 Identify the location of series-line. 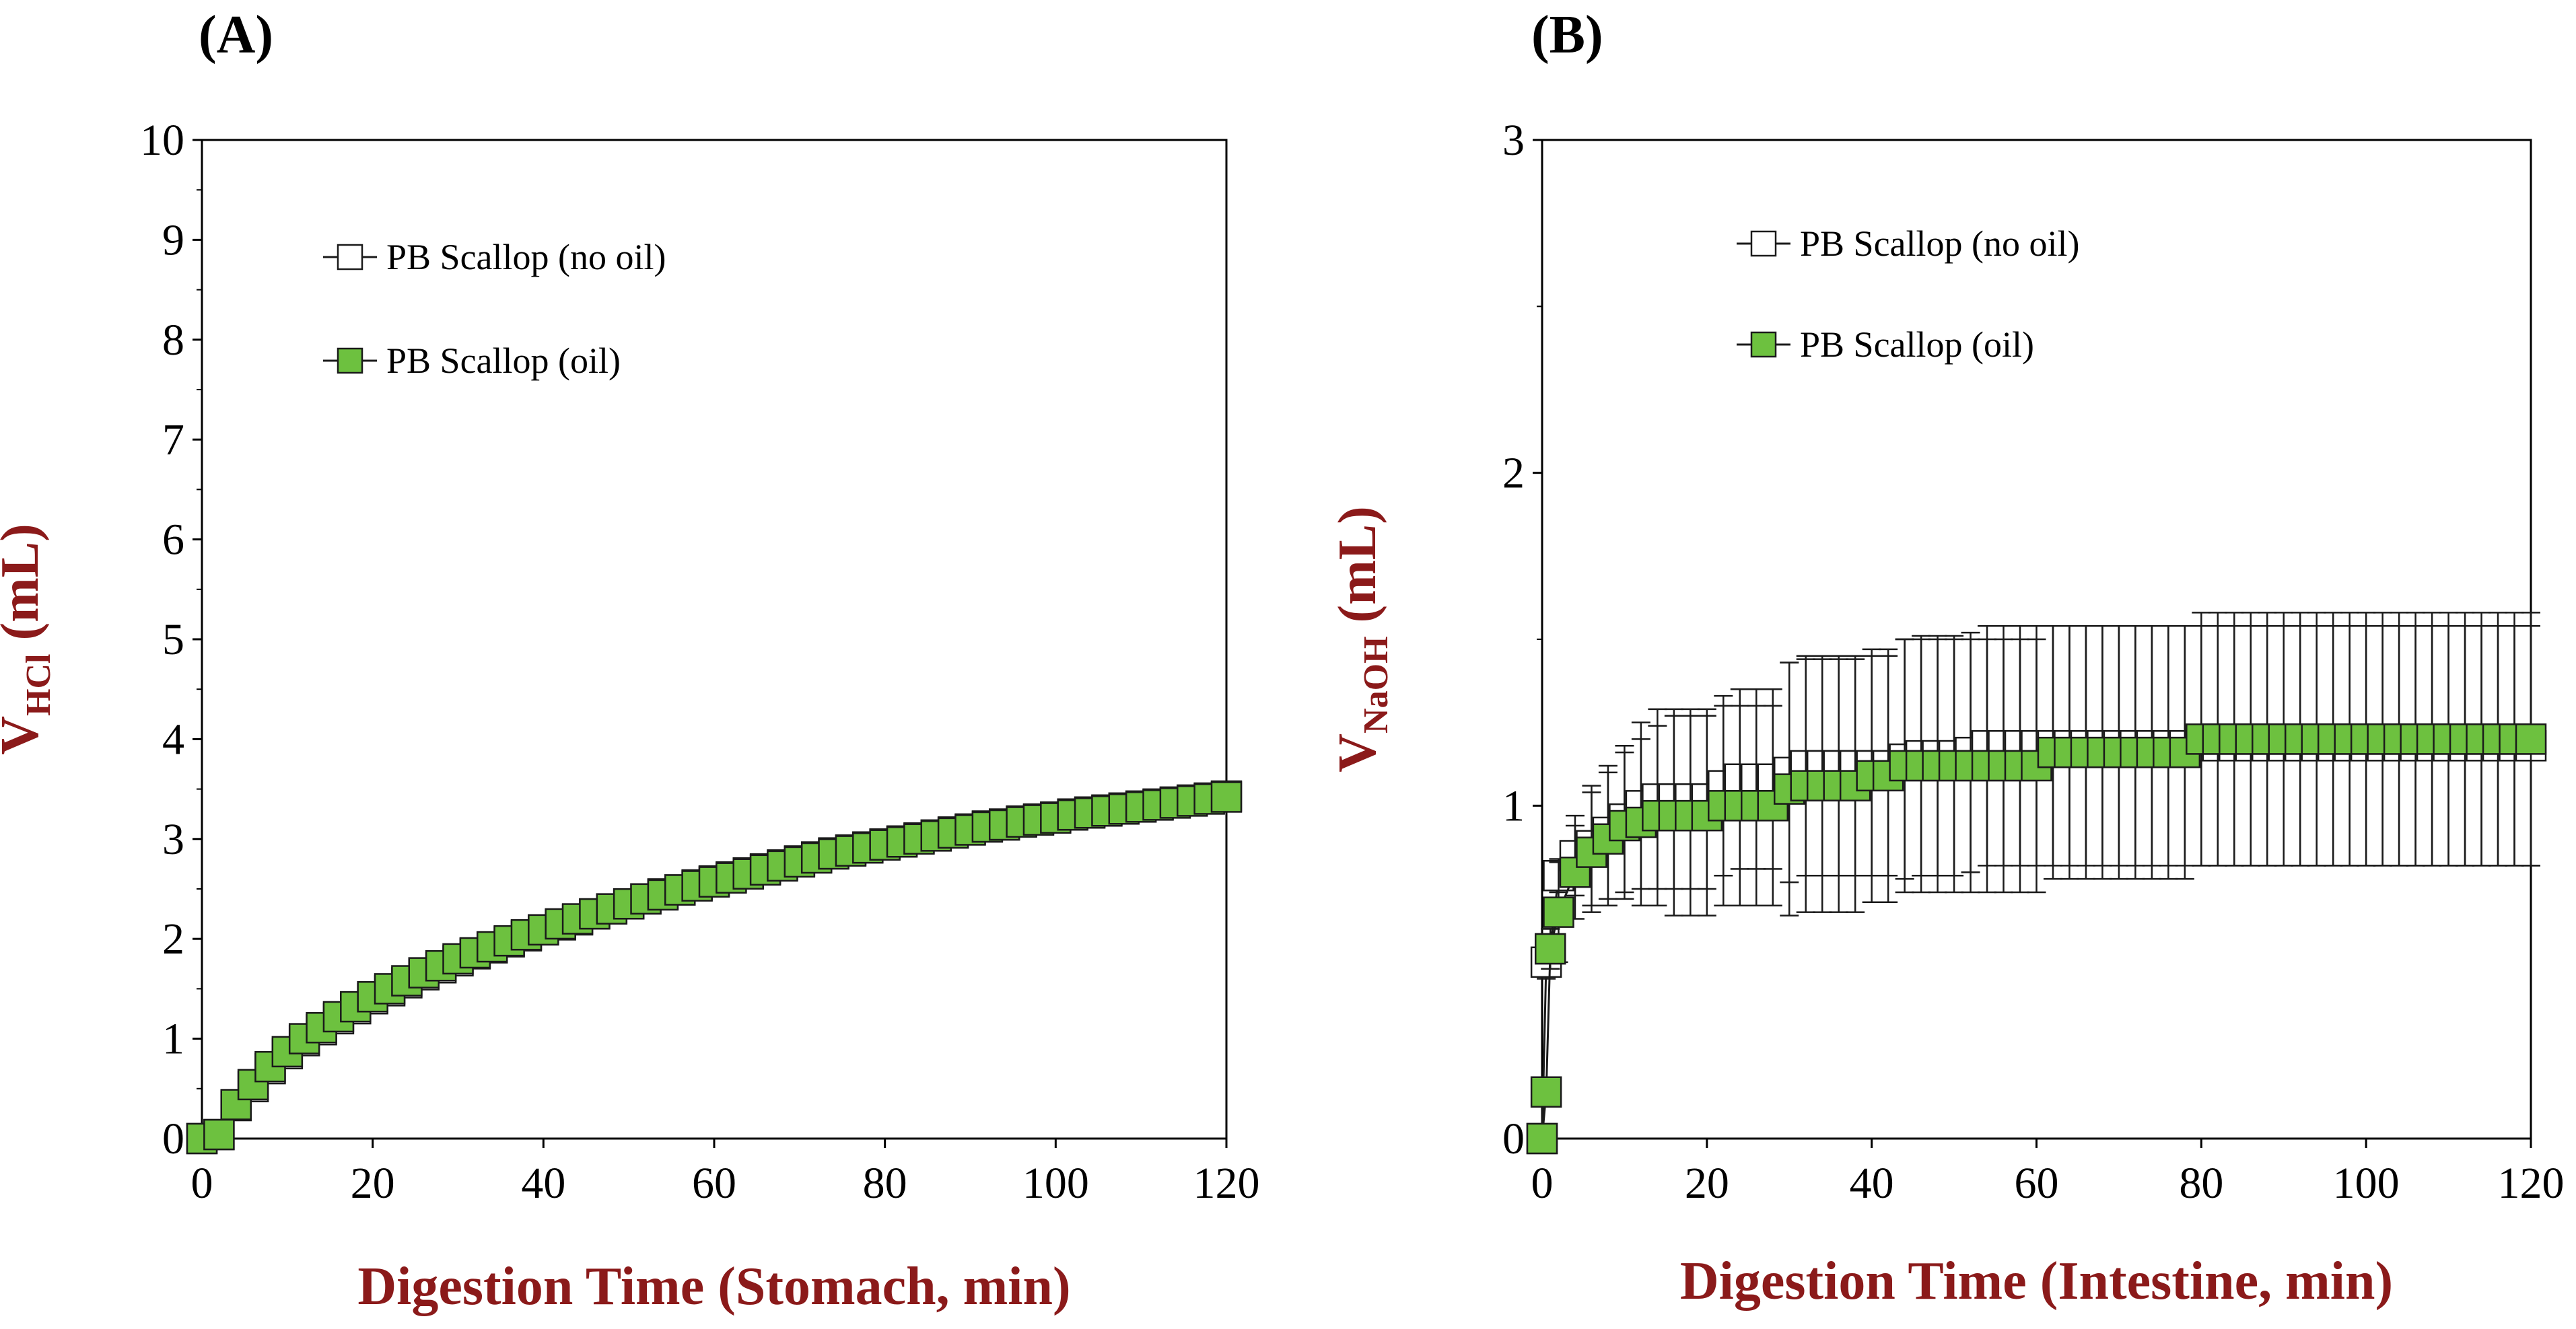
(714, 968).